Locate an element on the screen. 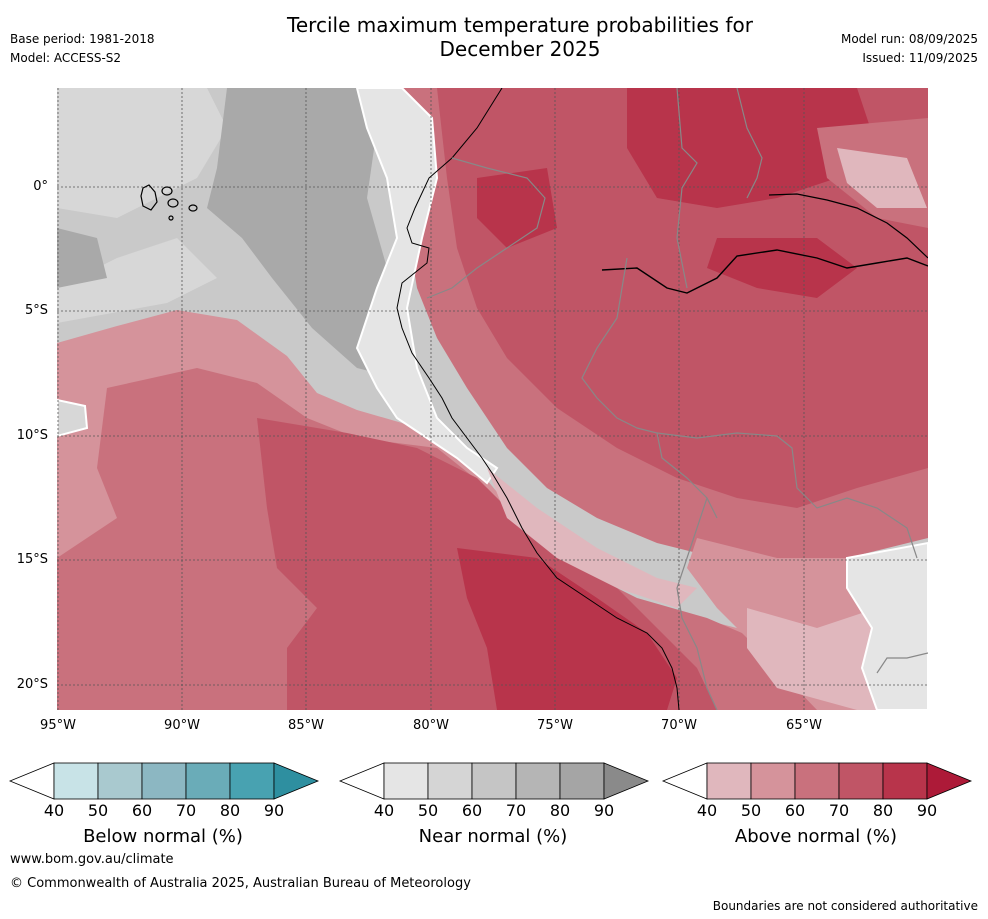 This screenshot has height=919, width=988. island-floreana is located at coordinates (171, 218).